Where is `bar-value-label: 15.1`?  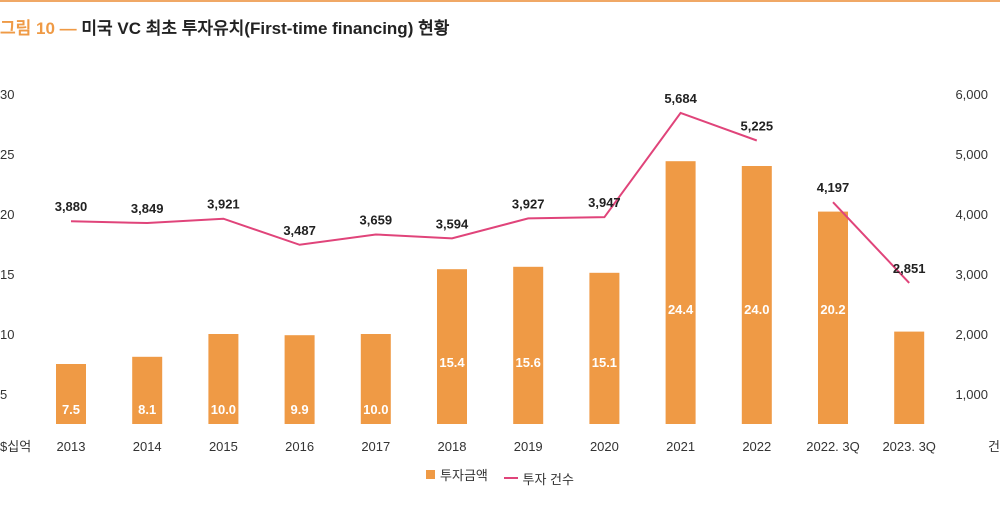
bar-value-label: 15.1 is located at coordinates (604, 362).